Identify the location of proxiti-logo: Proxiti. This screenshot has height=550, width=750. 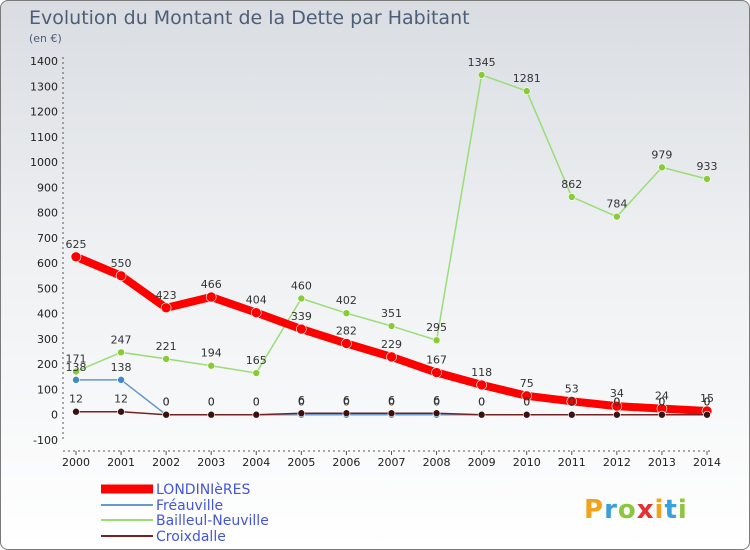
(636, 510).